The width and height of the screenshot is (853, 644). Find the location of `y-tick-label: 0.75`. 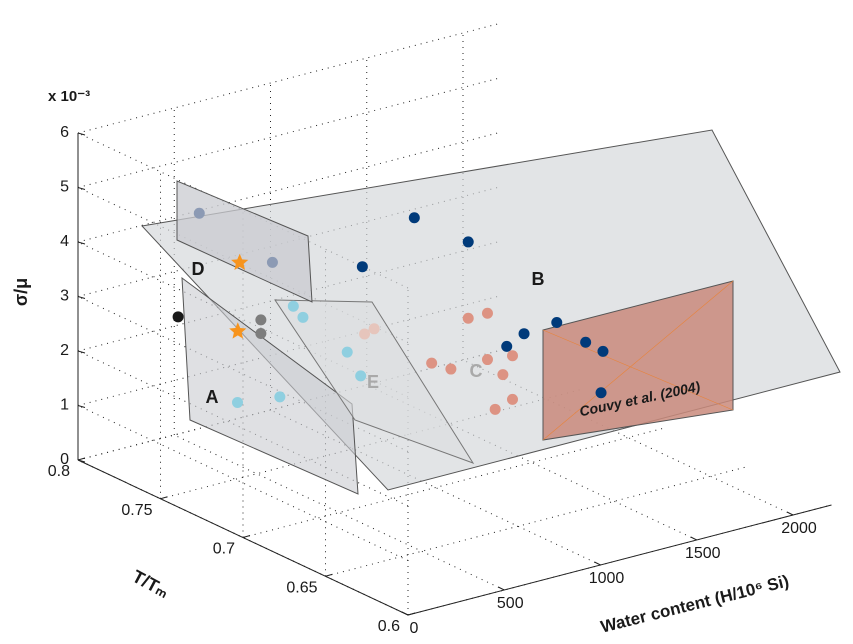

y-tick-label: 0.75 is located at coordinates (136, 510).